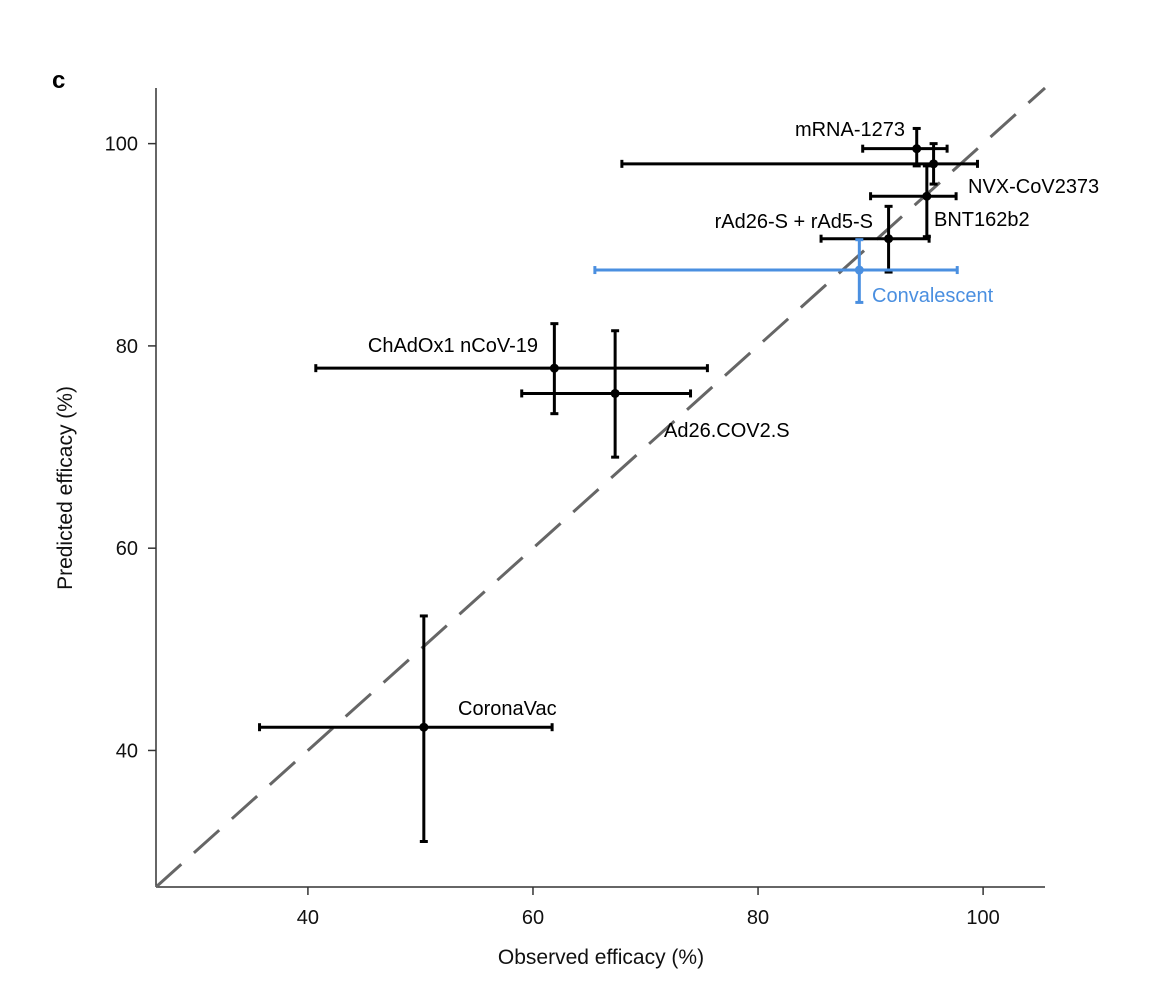  I want to click on x-tick-label: 80, so click(758, 918).